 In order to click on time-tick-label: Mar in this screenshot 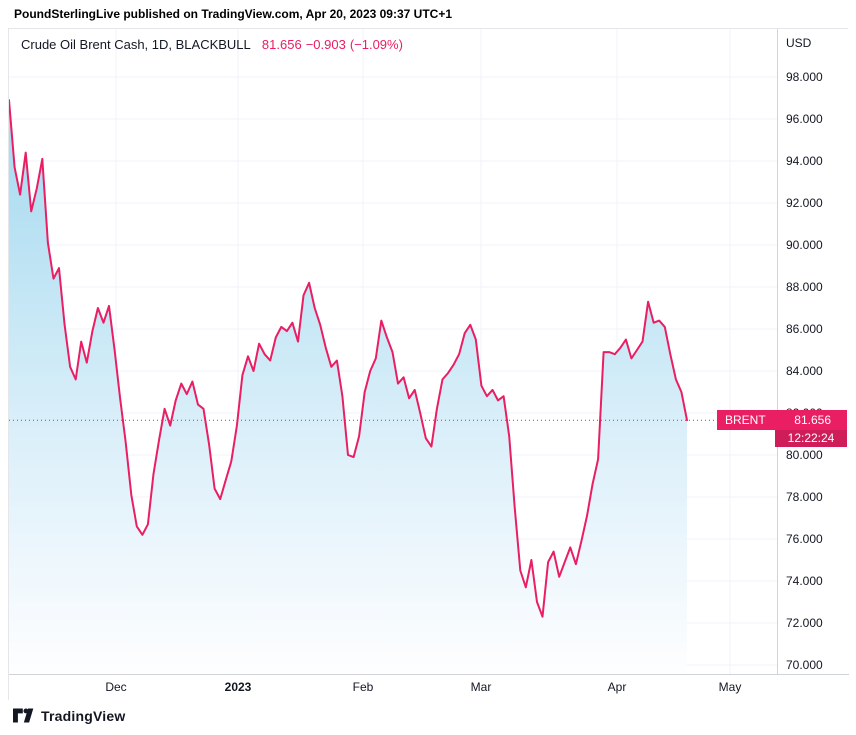, I will do `click(481, 687)`.